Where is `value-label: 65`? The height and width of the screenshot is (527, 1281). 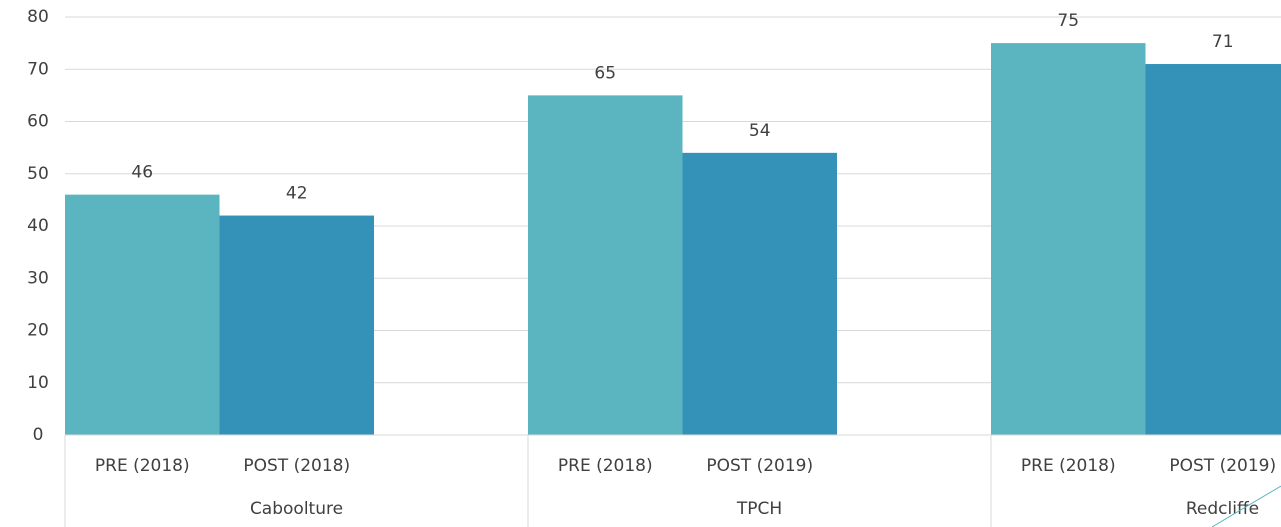
value-label: 65 is located at coordinates (605, 73).